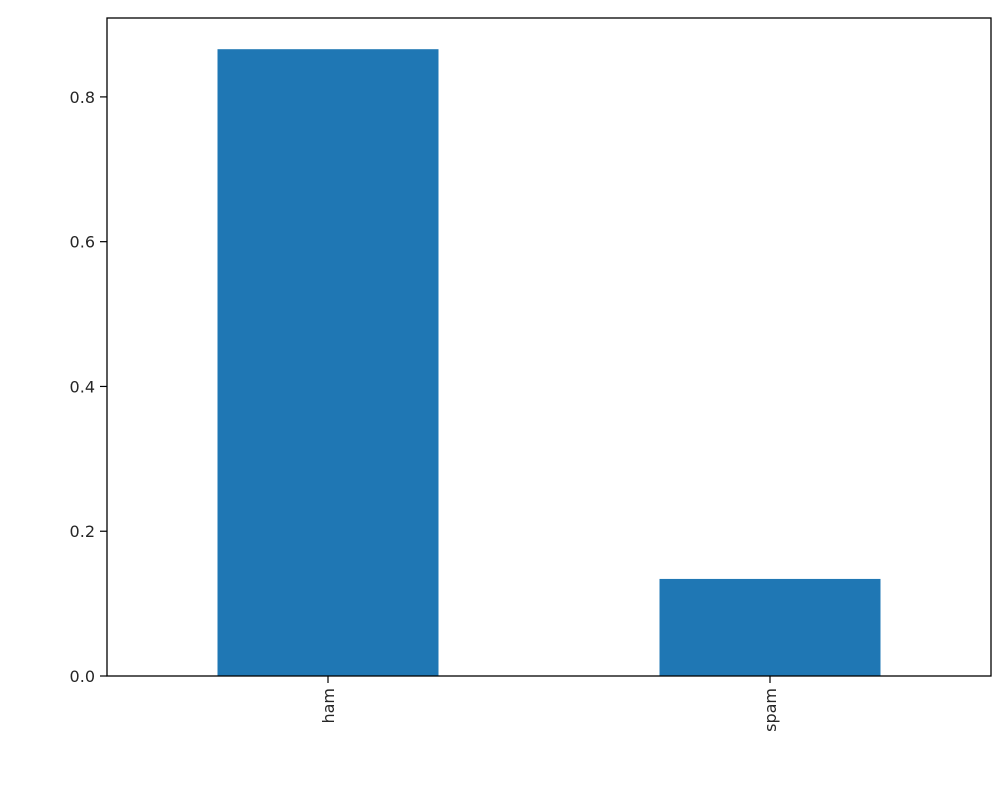 Image resolution: width=1007 pixels, height=791 pixels. Describe the element at coordinates (82, 97) in the screenshot. I see `y-tick-label: 0.8` at that location.